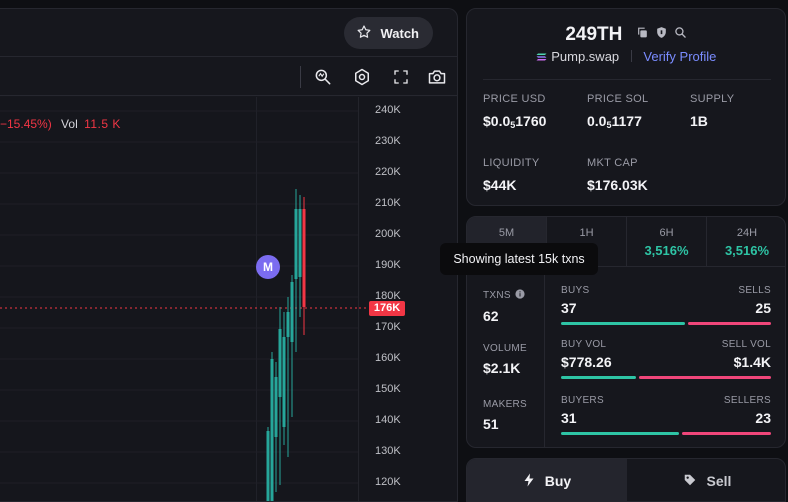 Image resolution: width=788 pixels, height=502 pixels. I want to click on buys-bar, so click(623, 323).